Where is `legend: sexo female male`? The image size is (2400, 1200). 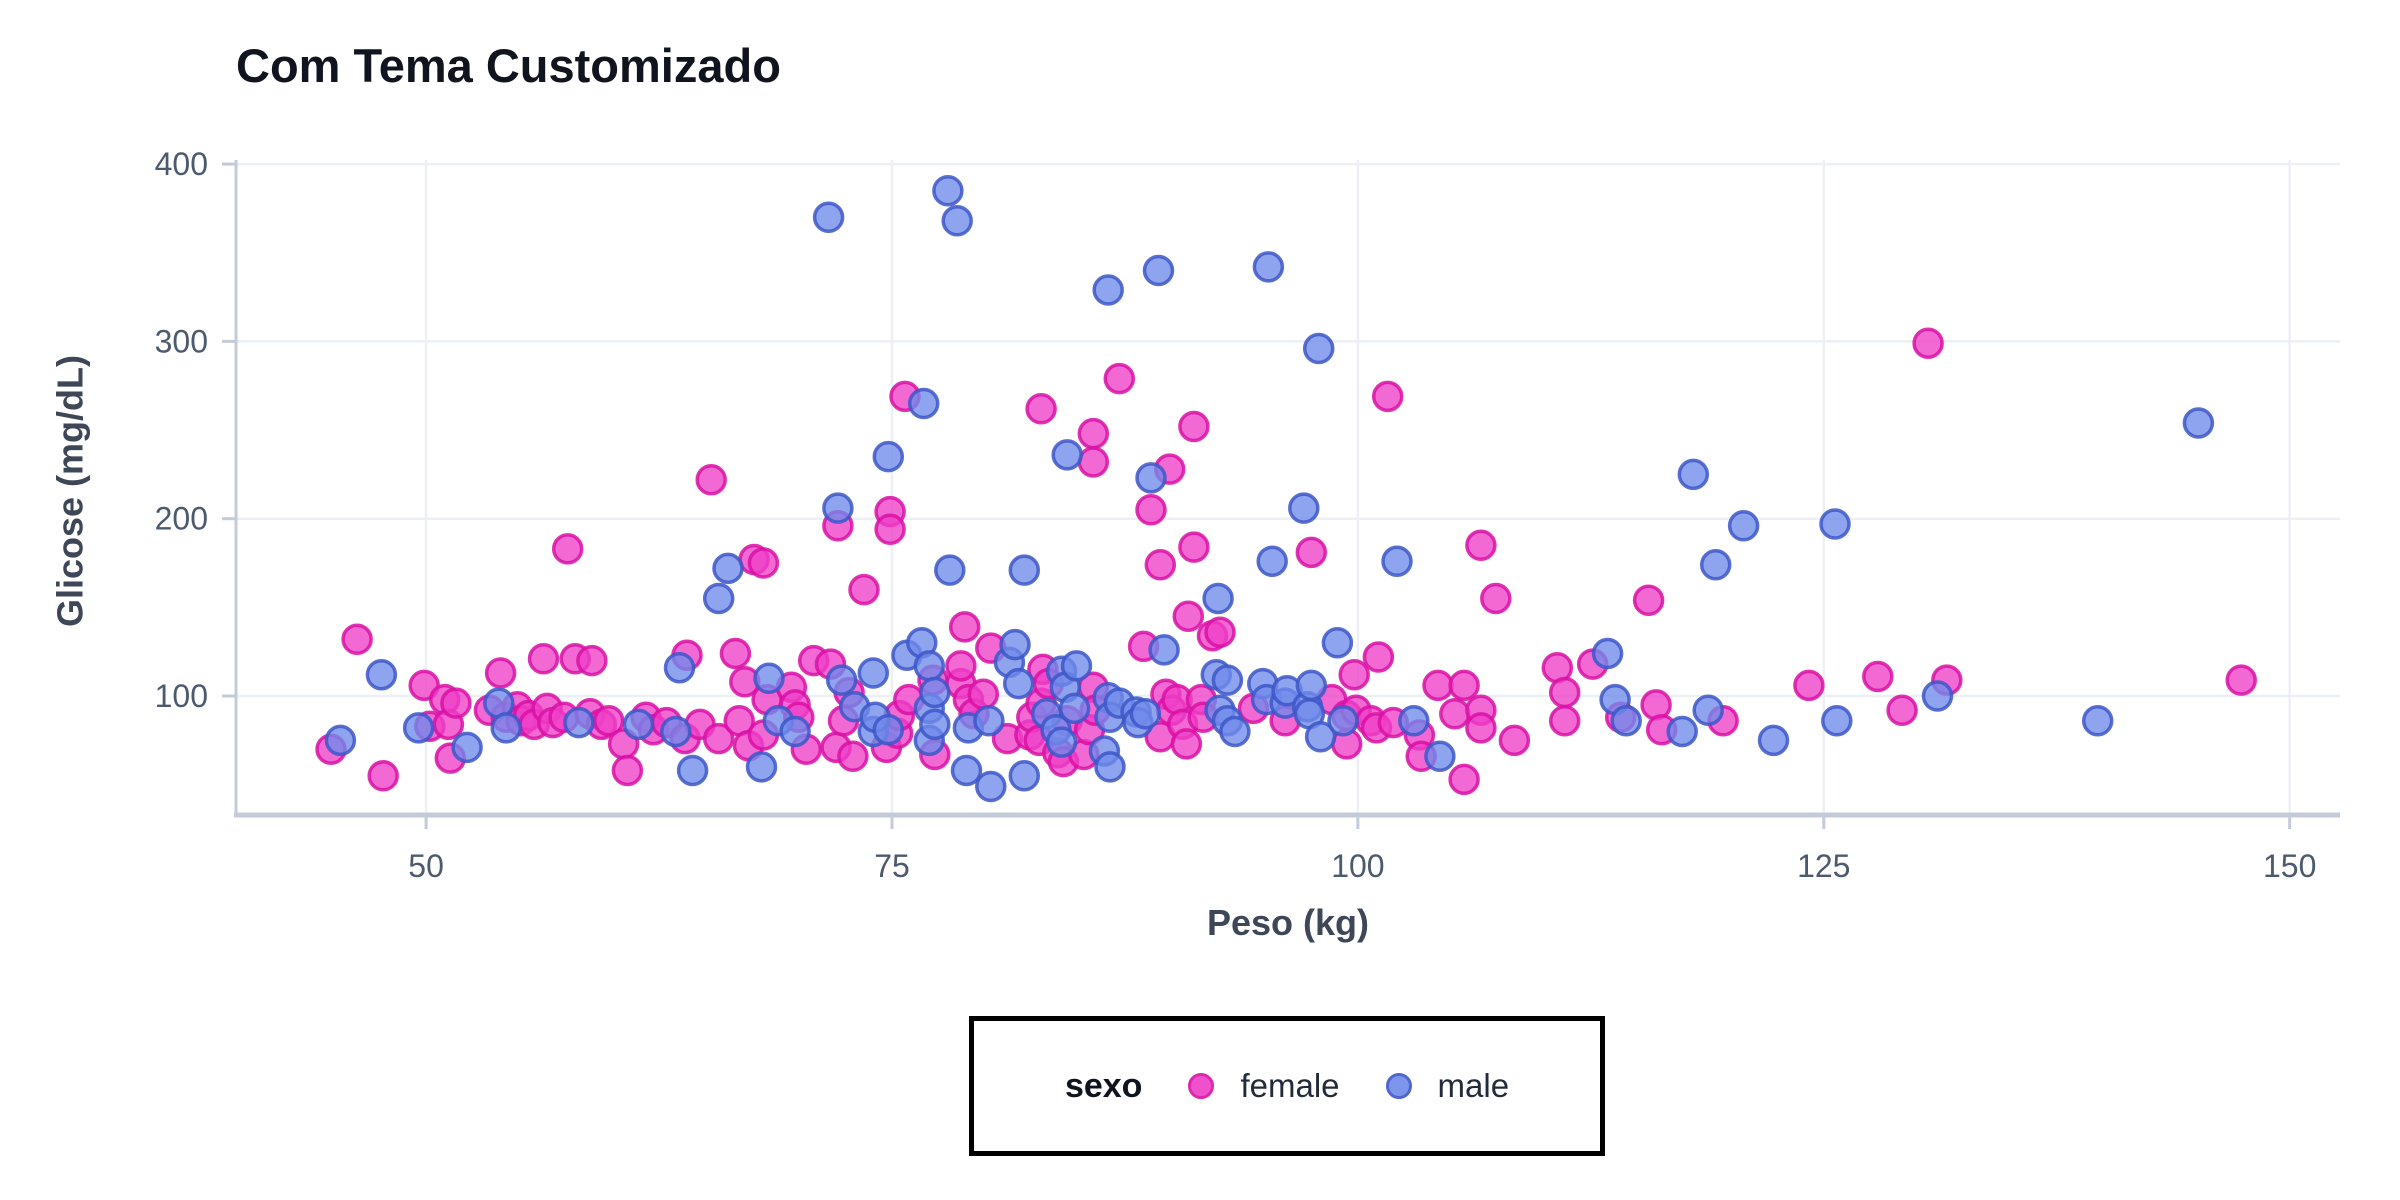
legend: sexo female male is located at coordinates (1287, 1086).